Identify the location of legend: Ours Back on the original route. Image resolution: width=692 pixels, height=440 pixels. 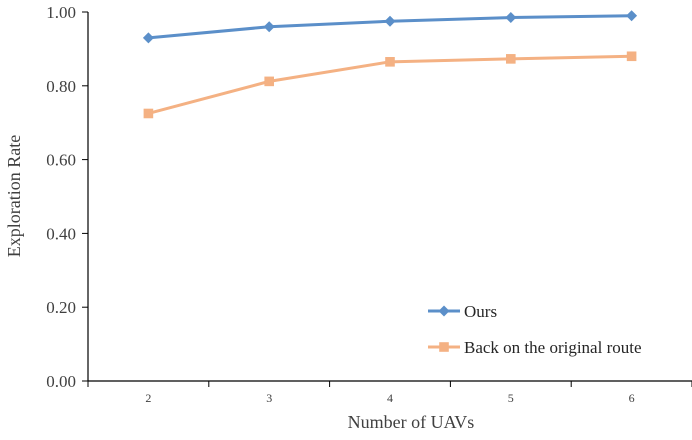
(535, 329).